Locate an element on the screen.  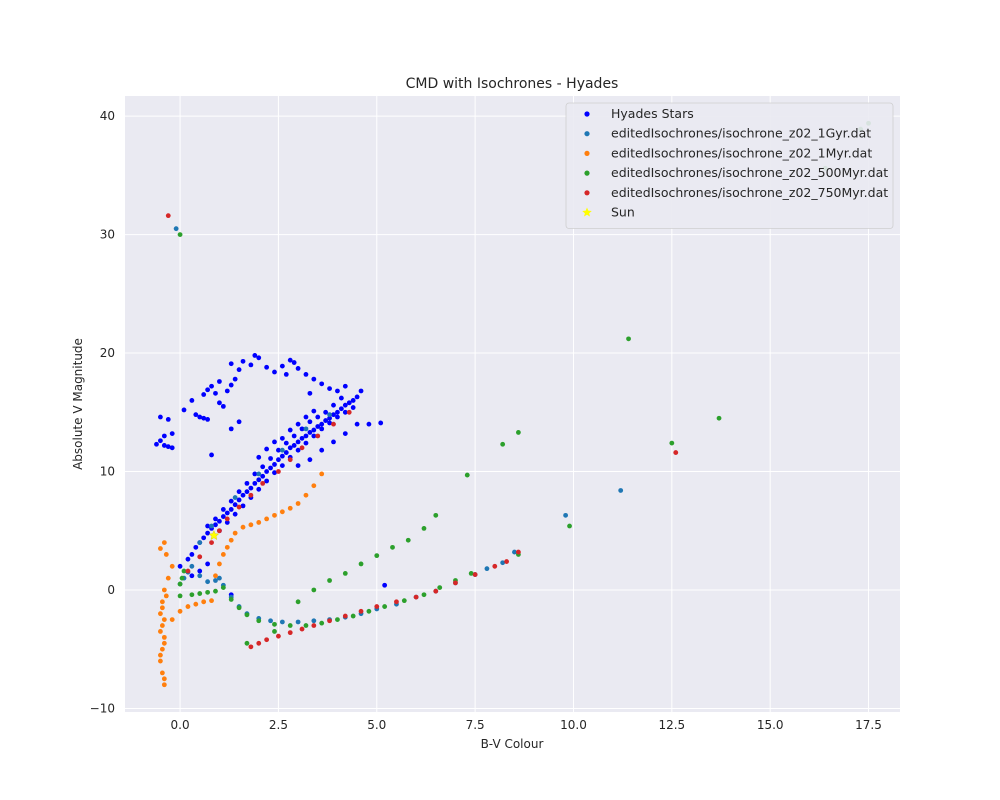
x-tick-label: 0.0 is located at coordinates (180, 725).